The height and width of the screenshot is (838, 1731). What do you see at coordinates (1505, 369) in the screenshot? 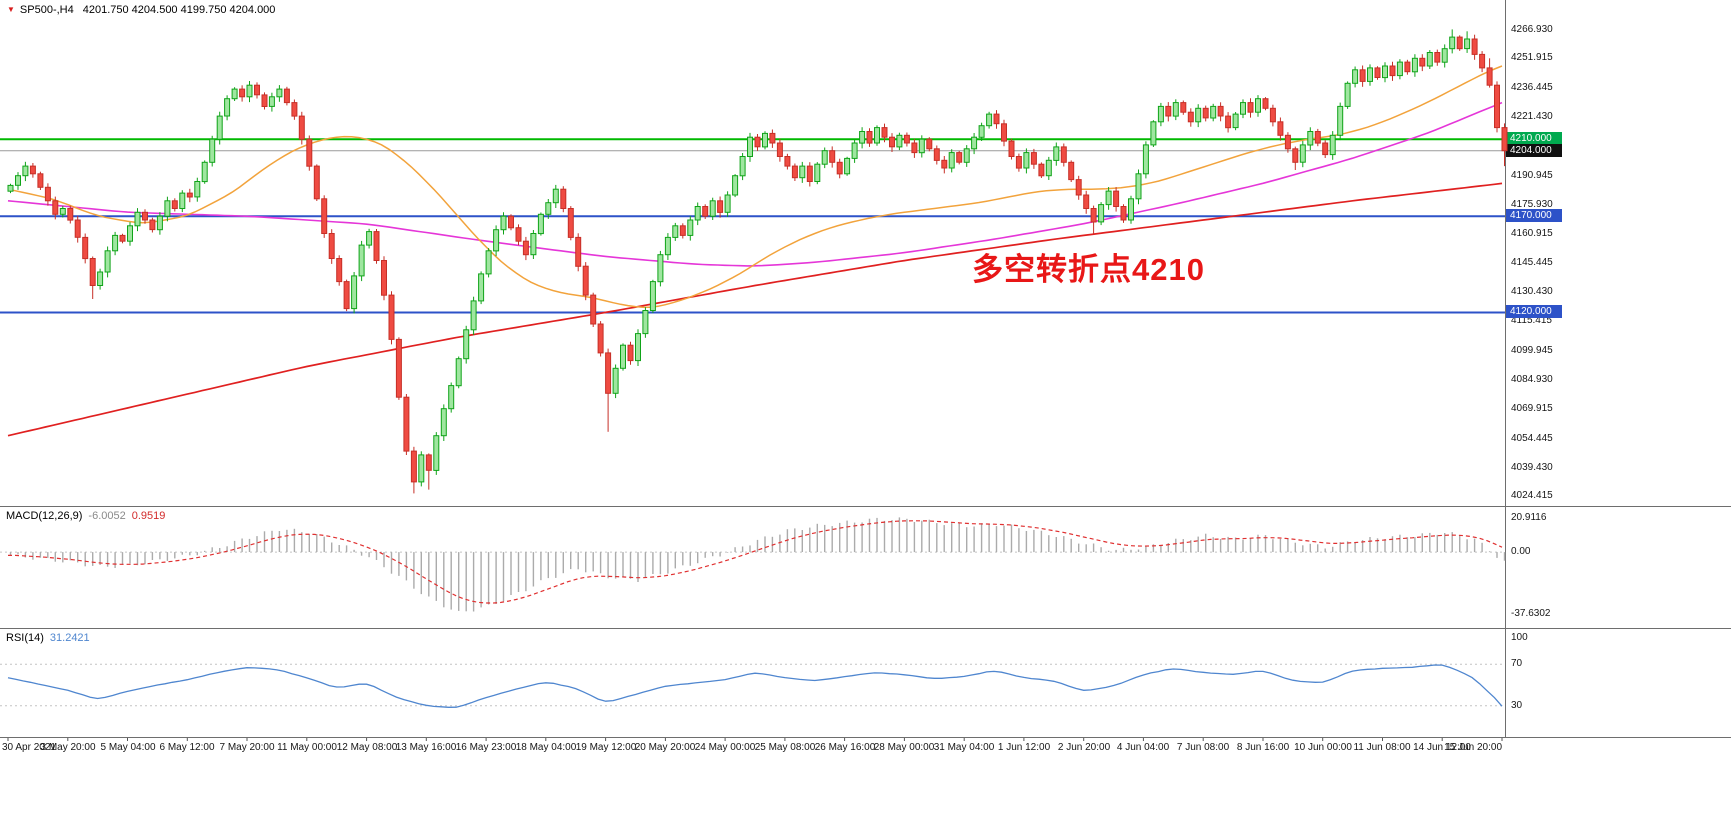
I see `price-axis-border` at bounding box center [1505, 369].